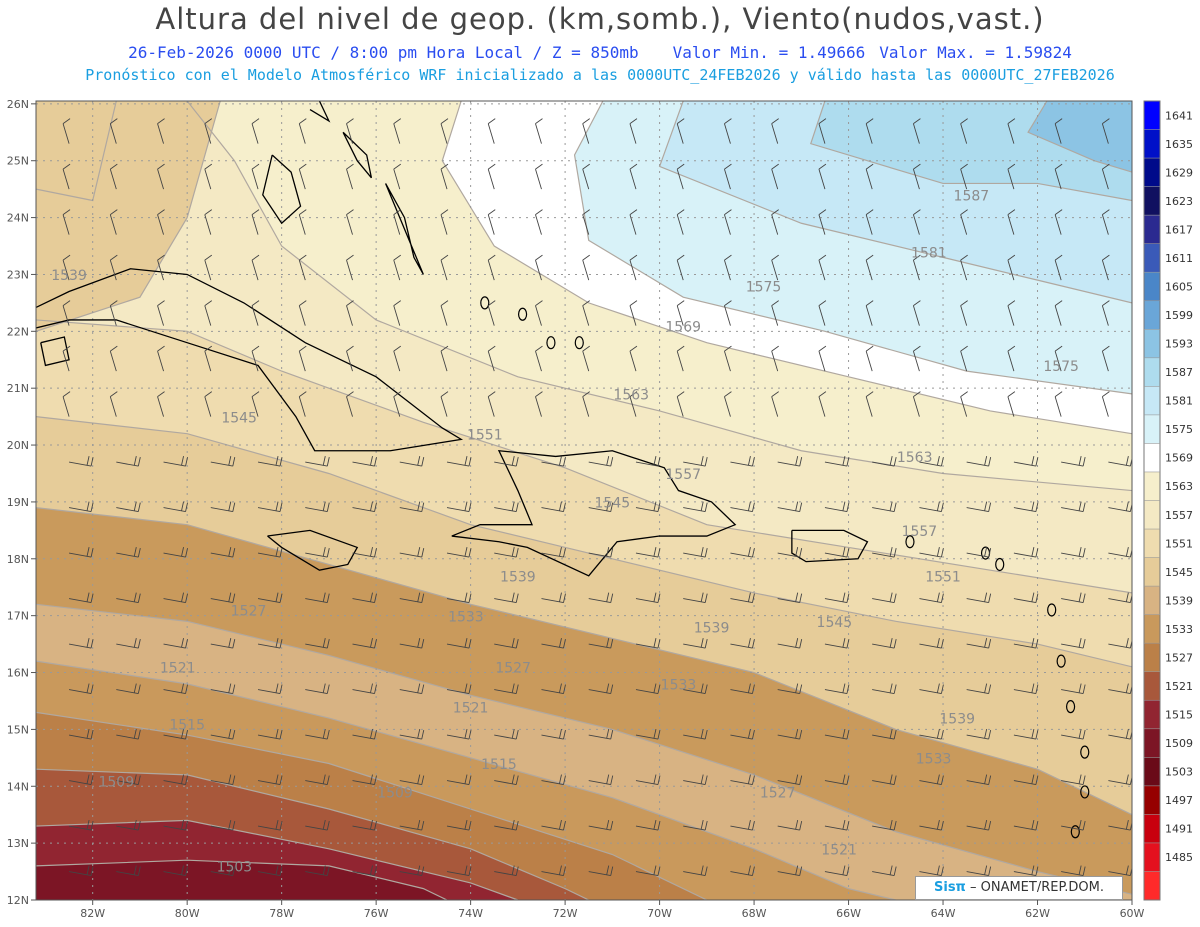 Image resolution: width=1200 pixels, height=927 pixels. What do you see at coordinates (1179, 201) in the screenshot?
I see `colorbar-label: 1623` at bounding box center [1179, 201].